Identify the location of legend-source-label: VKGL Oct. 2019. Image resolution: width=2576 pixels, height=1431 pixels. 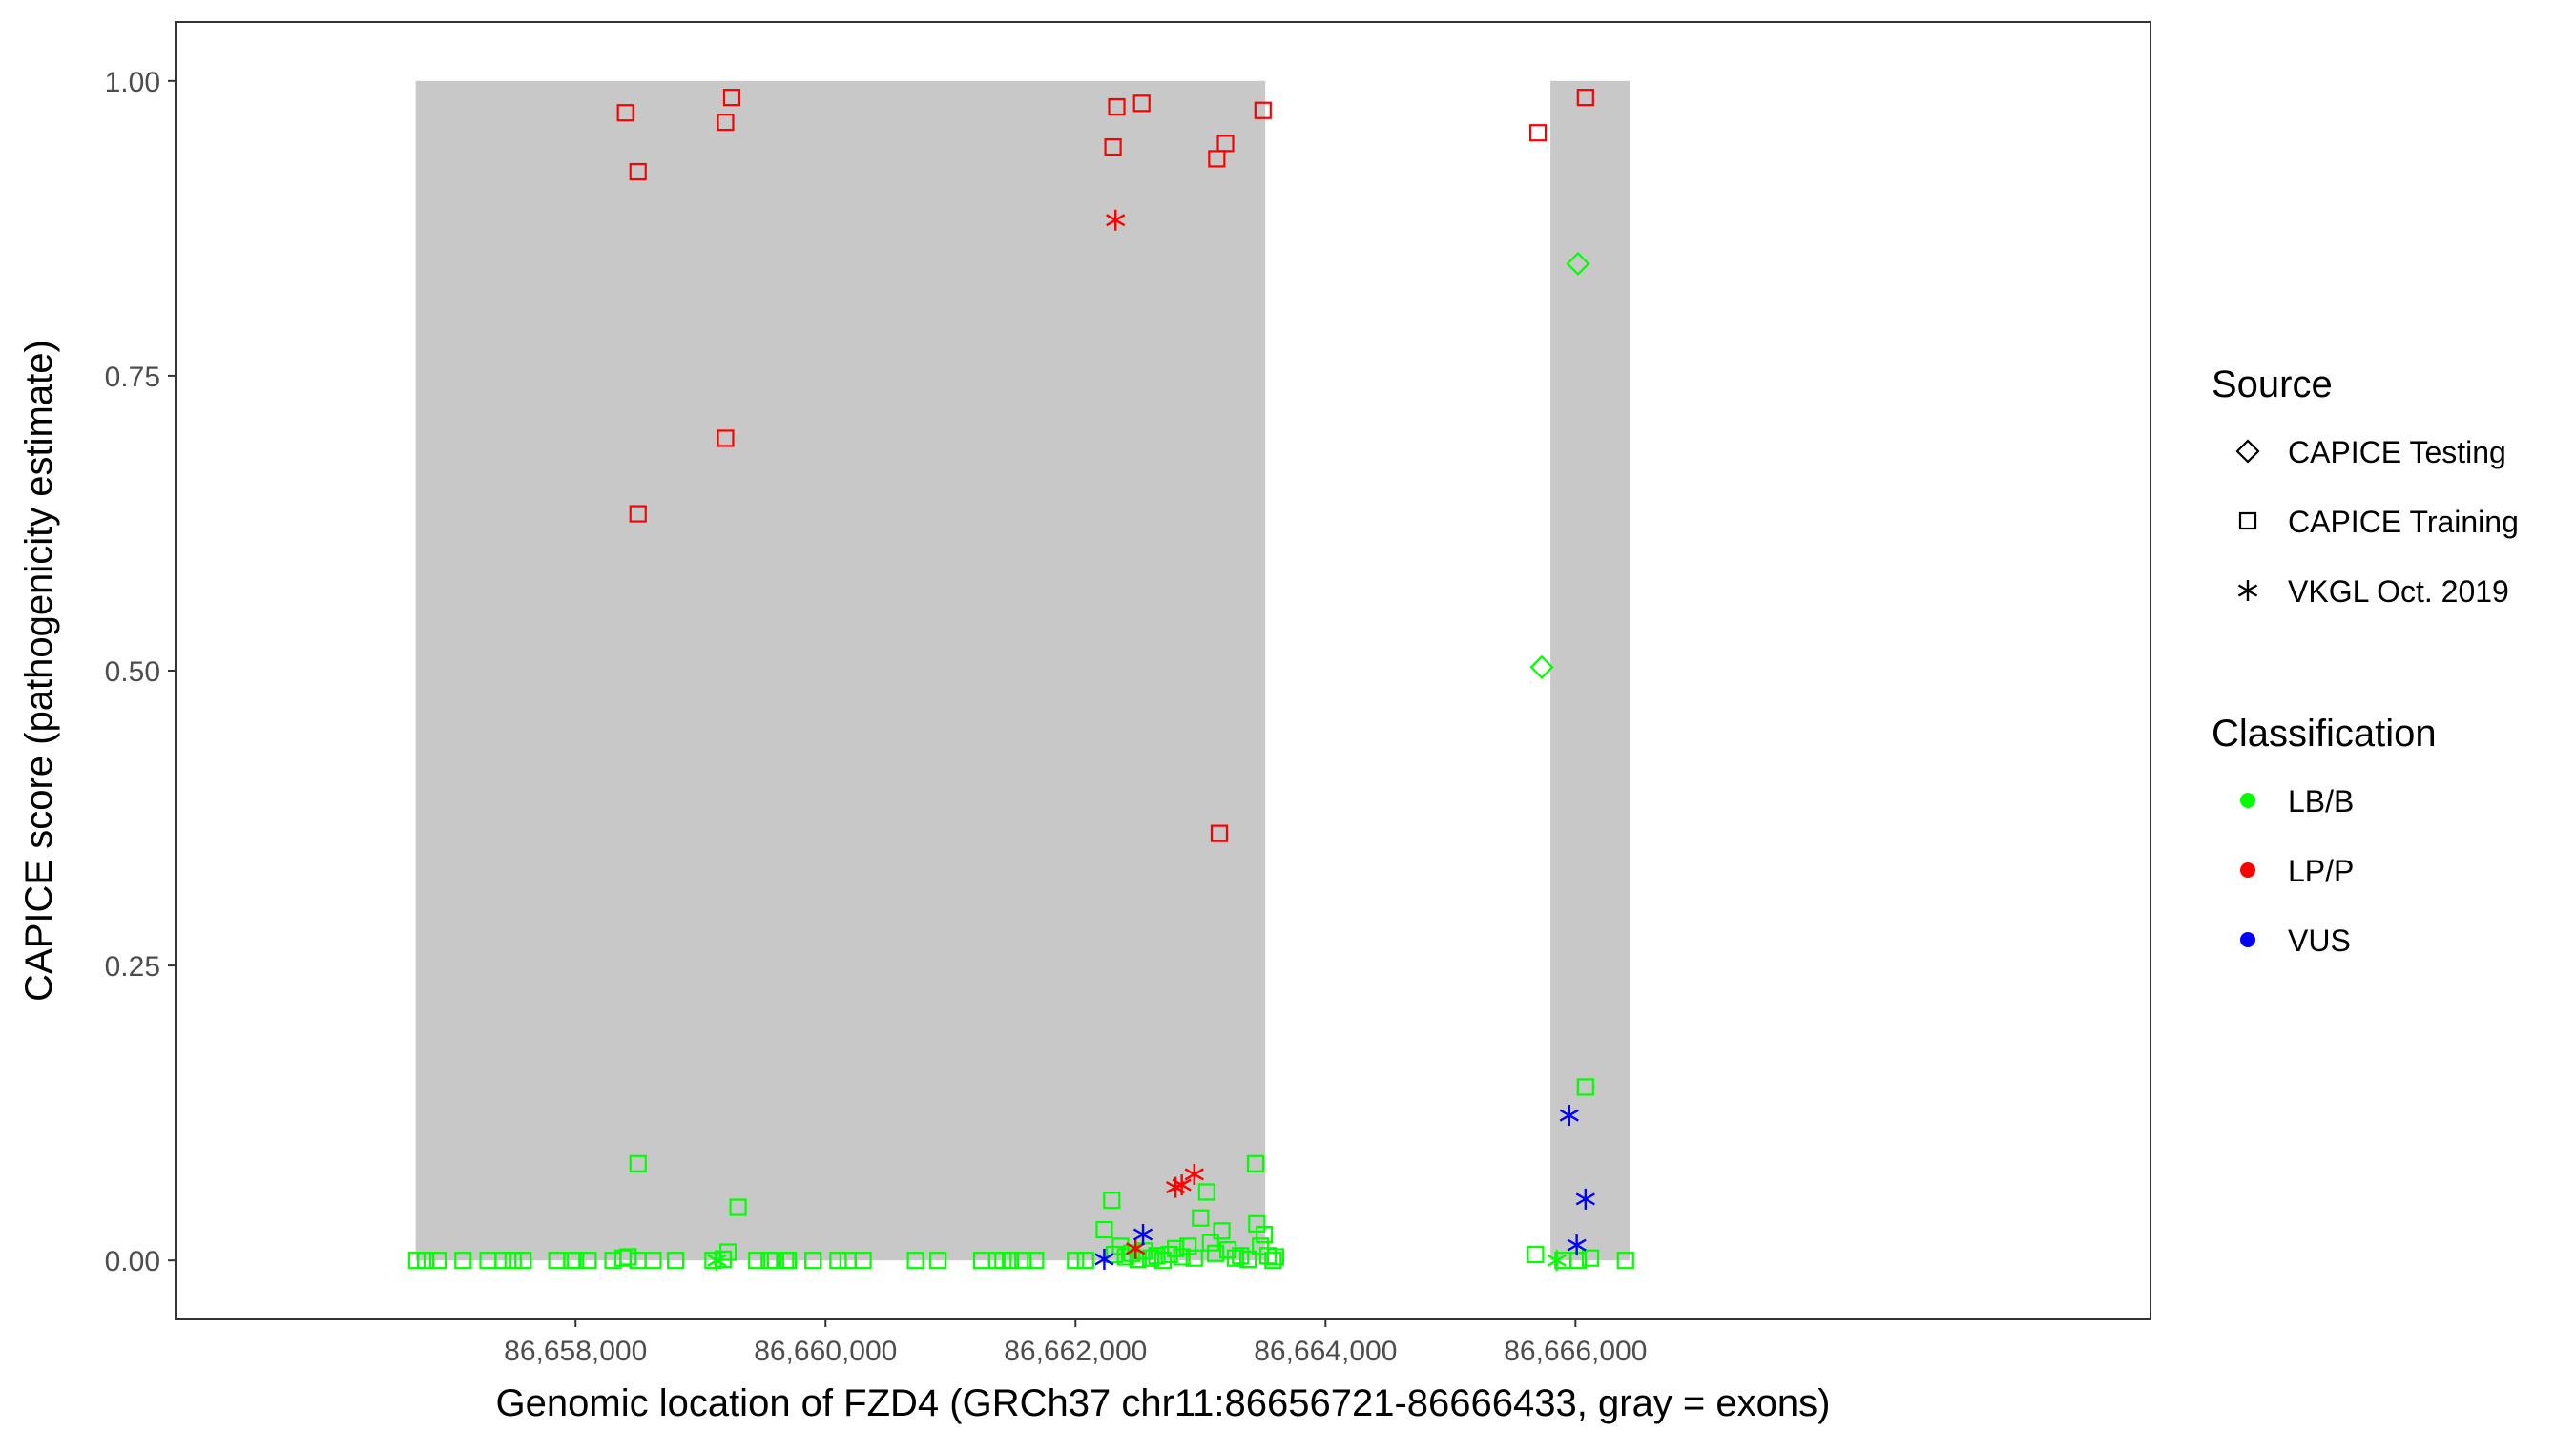
(2398, 591).